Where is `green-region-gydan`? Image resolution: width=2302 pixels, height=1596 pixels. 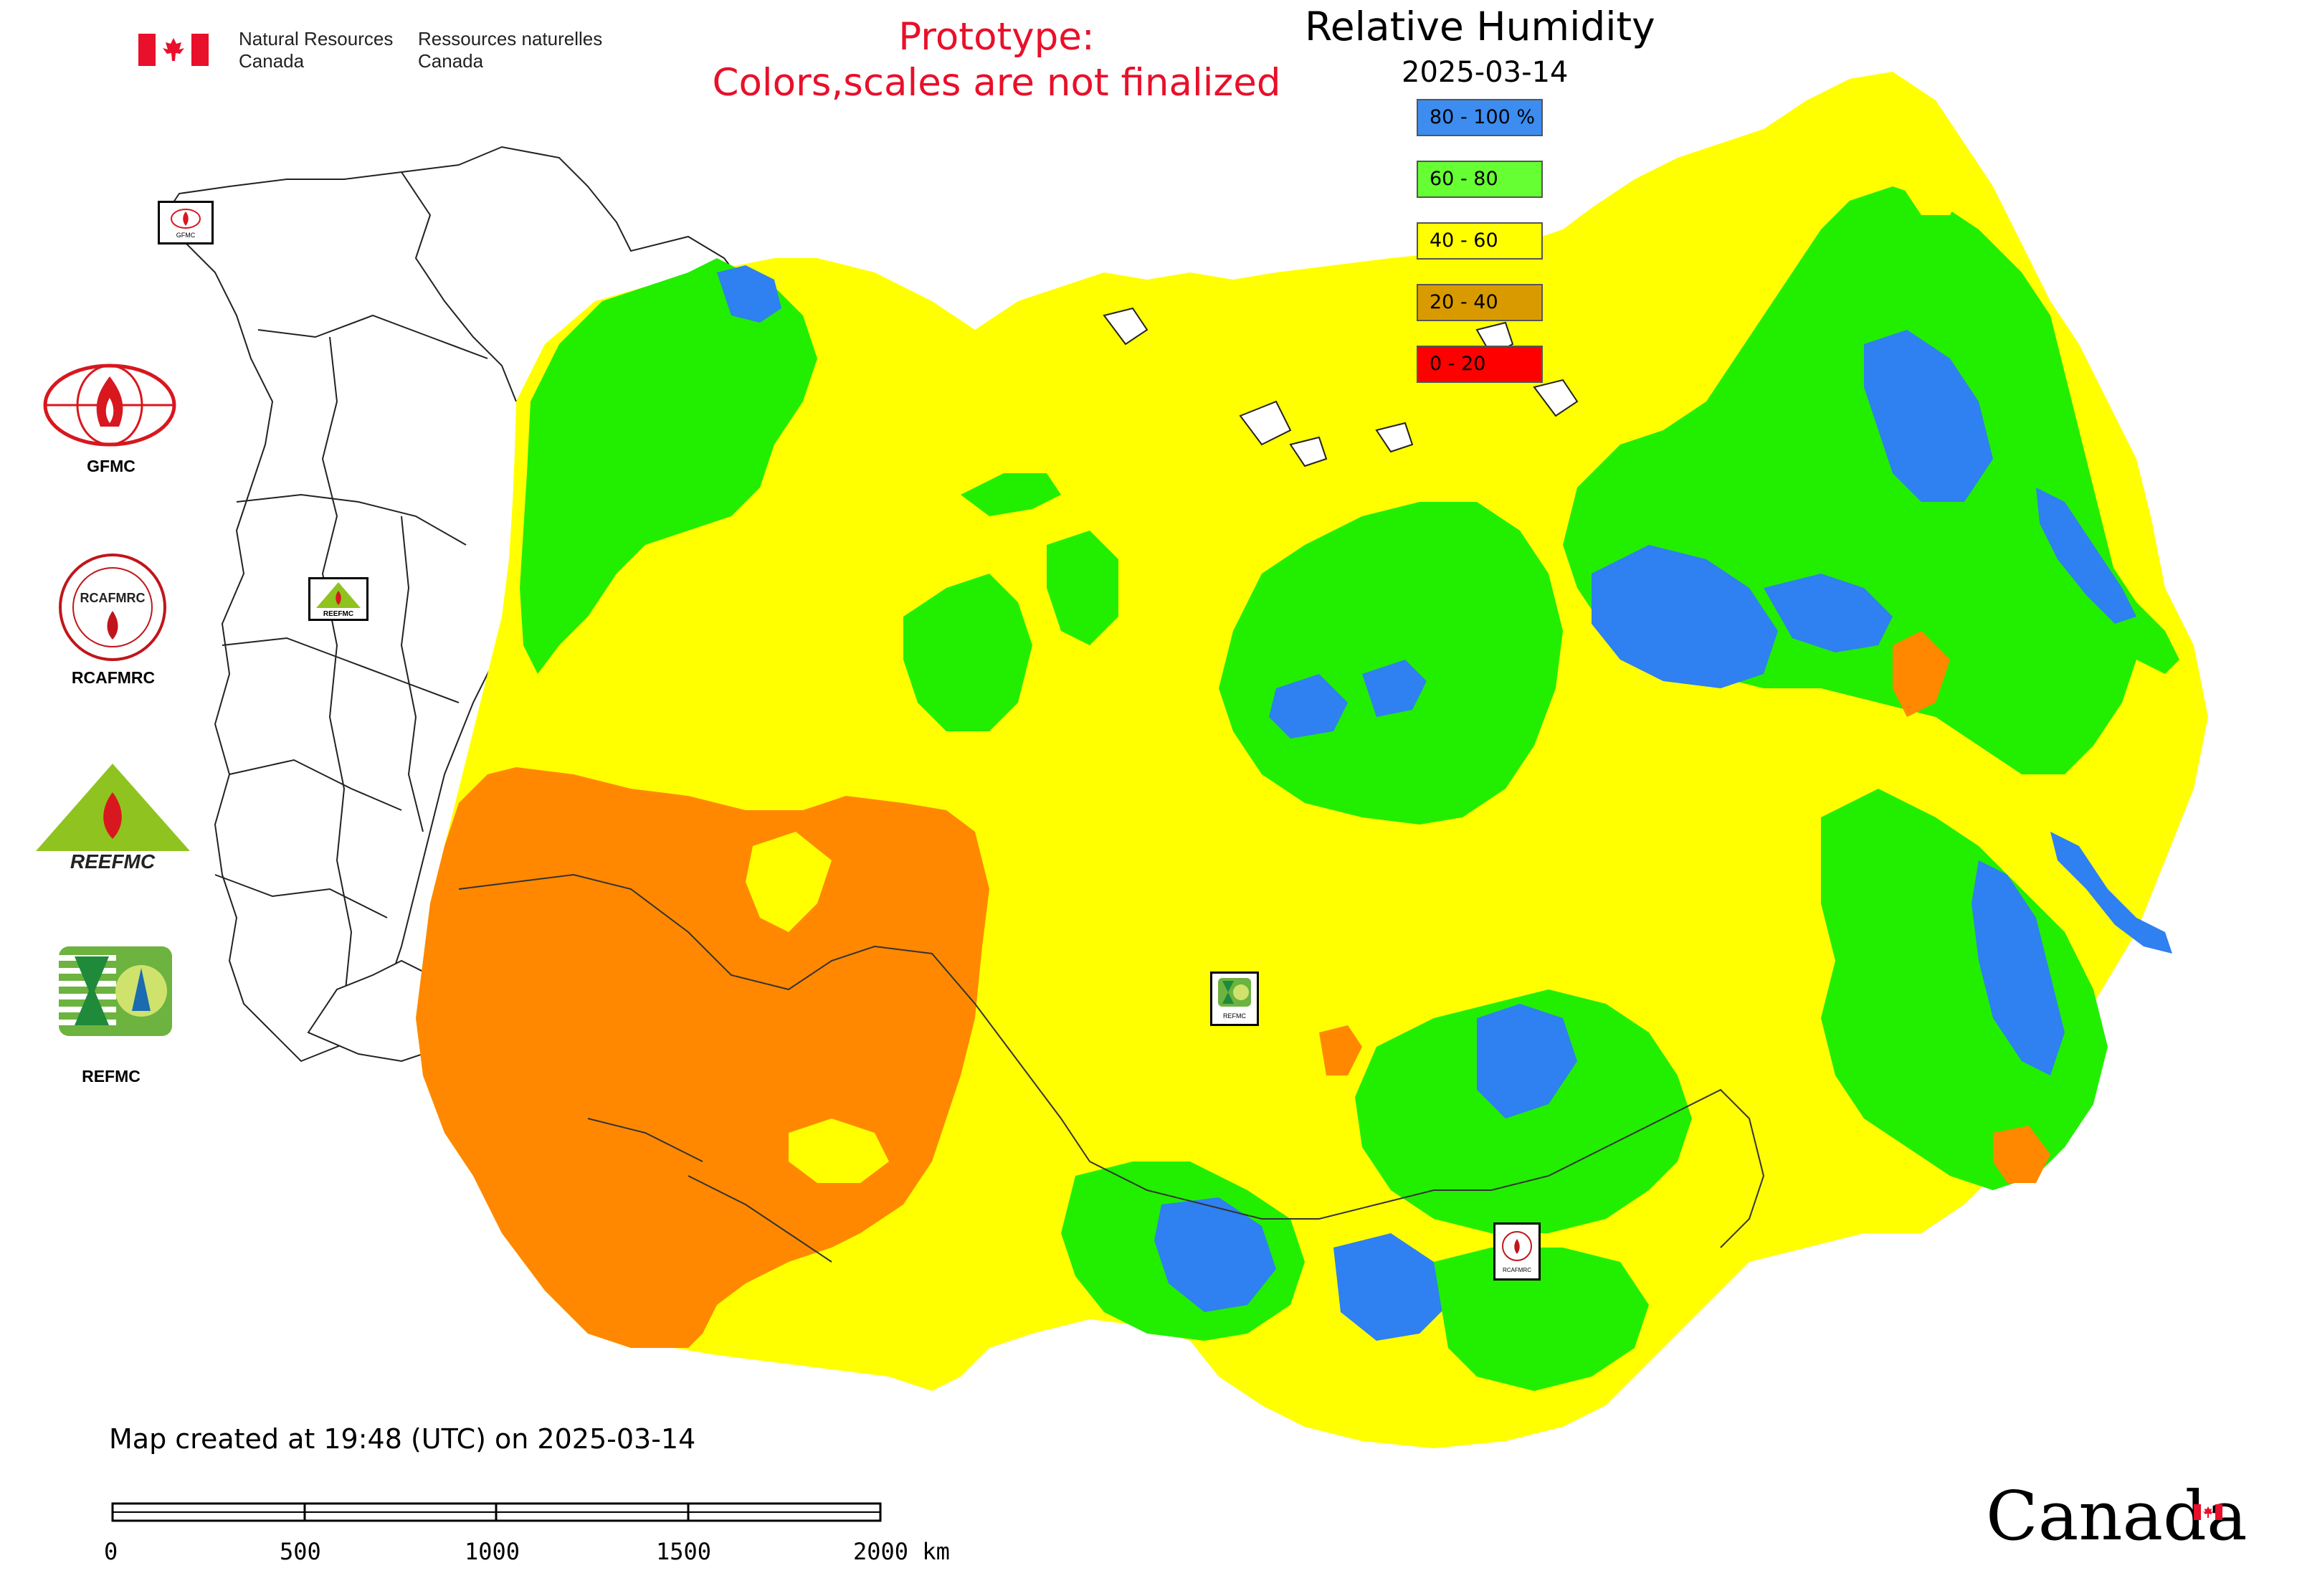
green-region-gydan is located at coordinates (1082, 588).